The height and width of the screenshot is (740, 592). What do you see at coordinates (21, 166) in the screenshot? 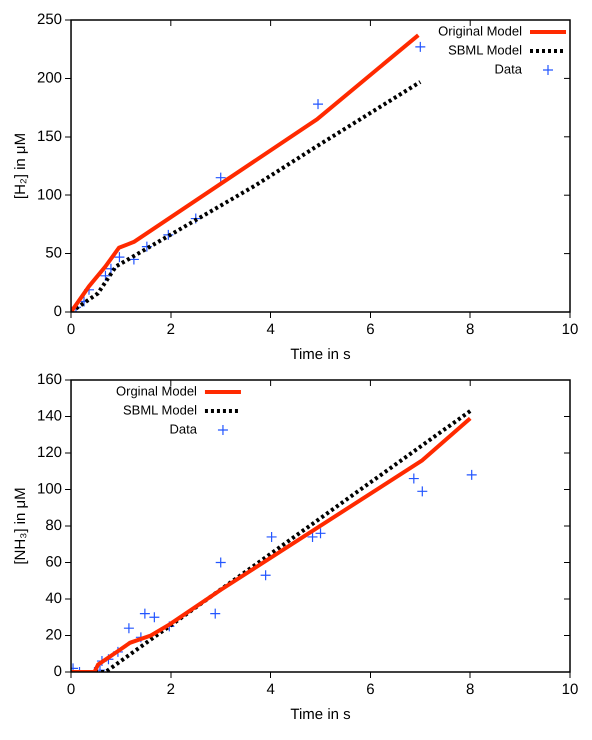
I see `y-axis-title: [H₂] in μM` at bounding box center [21, 166].